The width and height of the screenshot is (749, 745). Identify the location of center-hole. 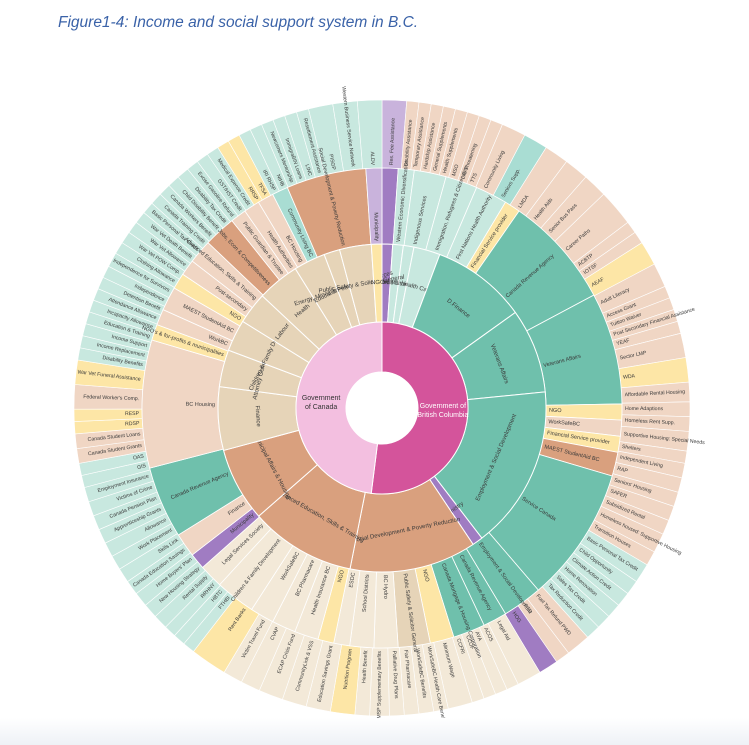
(382, 408).